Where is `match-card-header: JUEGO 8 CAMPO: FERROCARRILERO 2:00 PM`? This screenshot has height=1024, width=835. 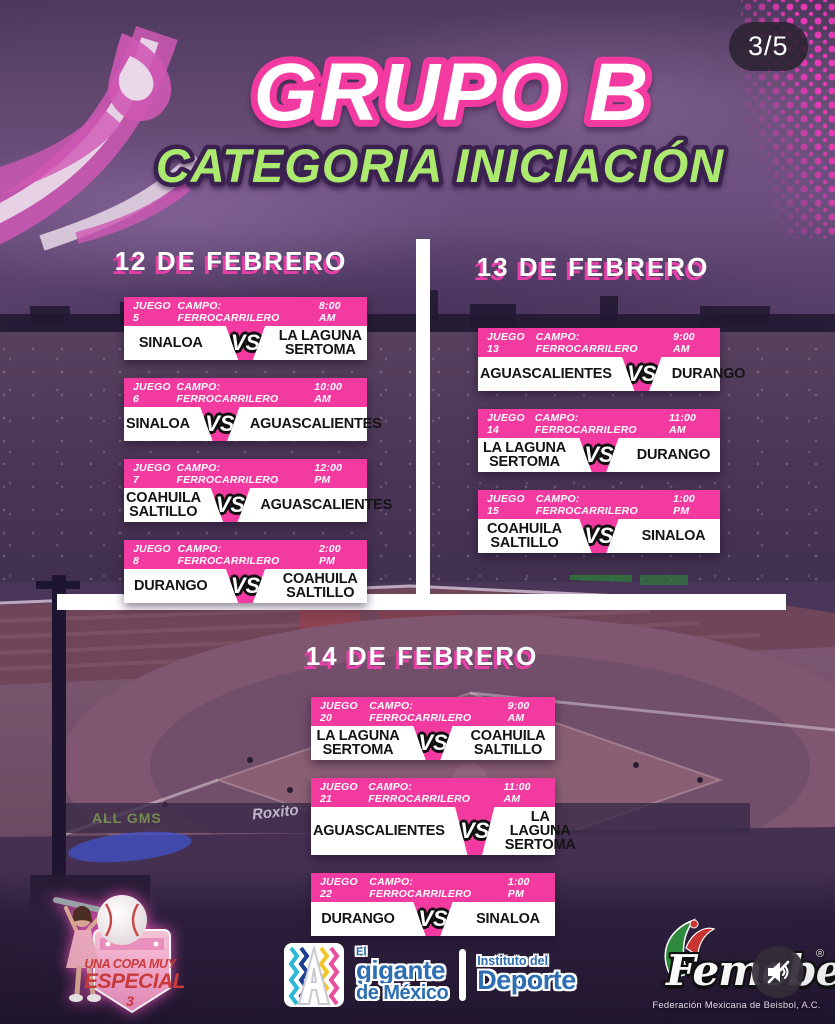 match-card-header: JUEGO 8 CAMPO: FERROCARRILERO 2:00 PM is located at coordinates (245, 554).